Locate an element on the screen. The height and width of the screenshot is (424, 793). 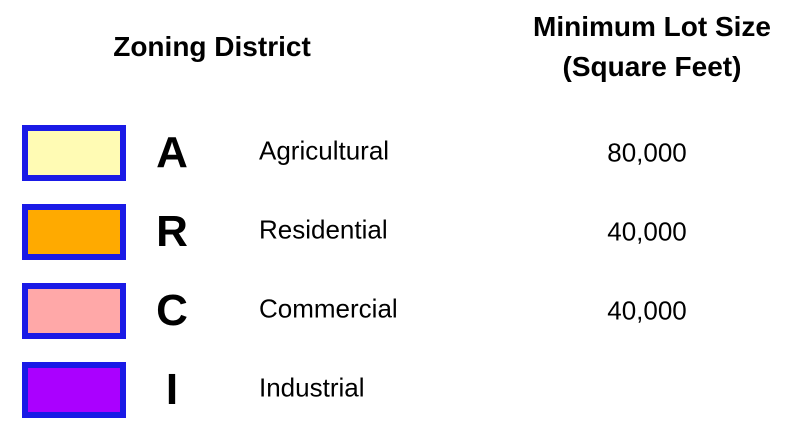
district-name: Industrial is located at coordinates (312, 387).